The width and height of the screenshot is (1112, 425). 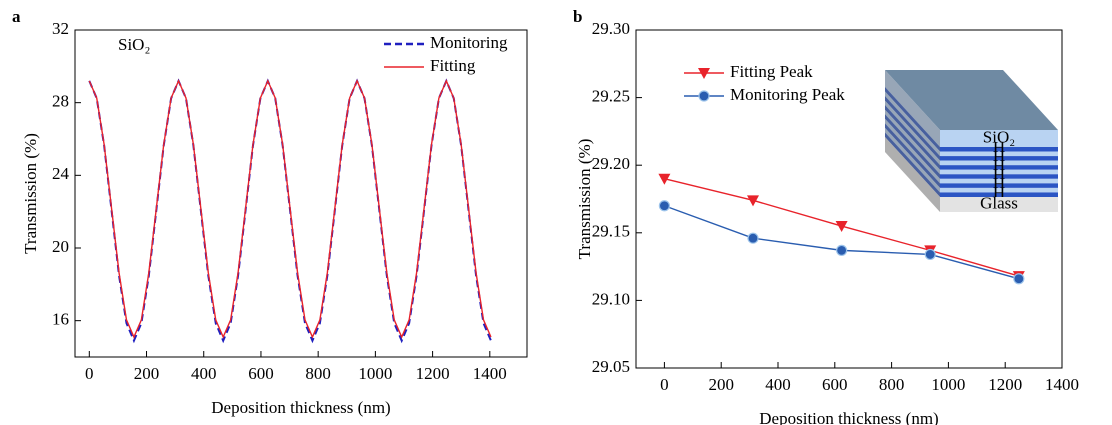 What do you see at coordinates (60, 319) in the screenshot?
I see `y-tick-label: 16` at bounding box center [60, 319].